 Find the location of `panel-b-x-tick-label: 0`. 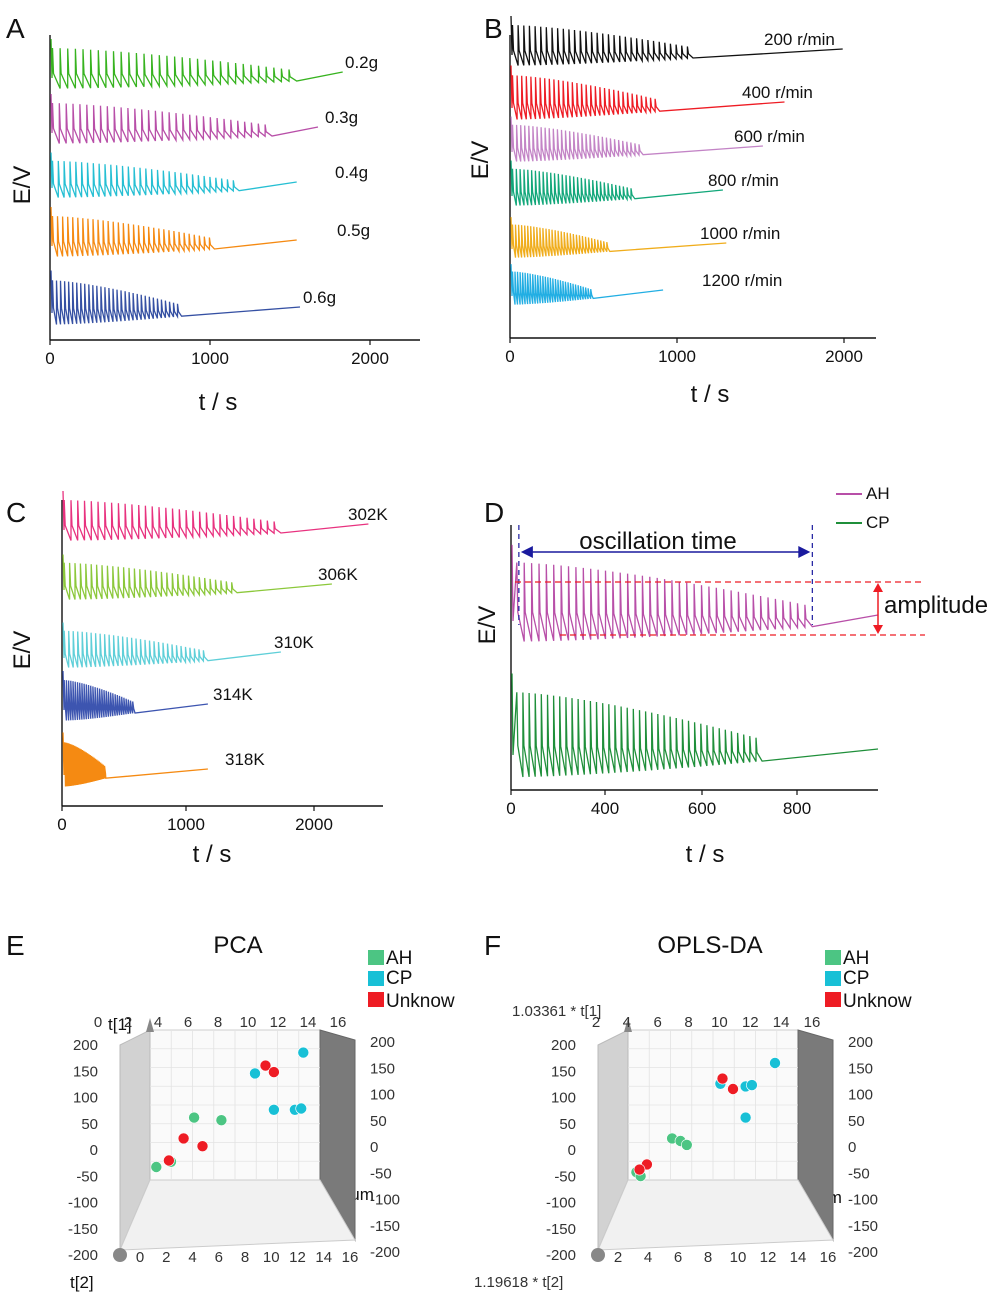

panel-b-x-tick-label: 0 is located at coordinates (509, 356).